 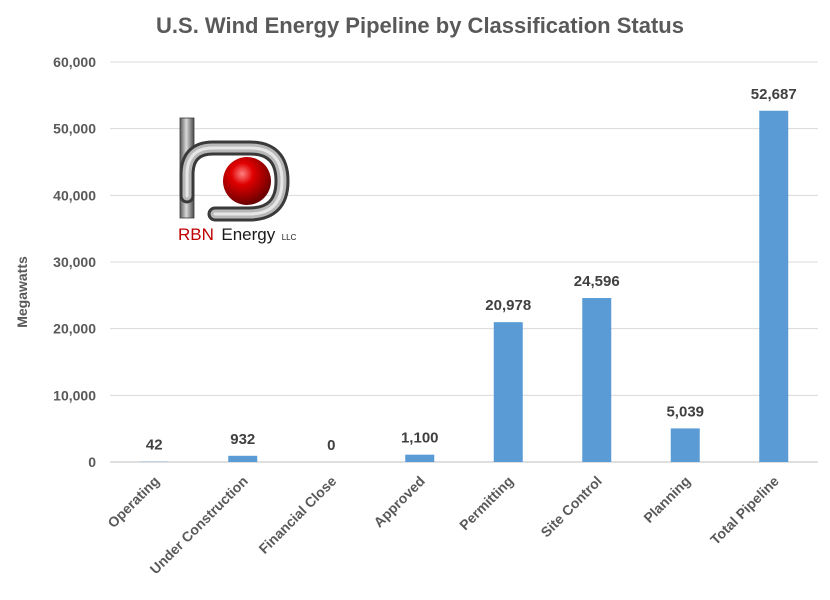 I want to click on x-tick-label: Financial Close, so click(x=297, y=515).